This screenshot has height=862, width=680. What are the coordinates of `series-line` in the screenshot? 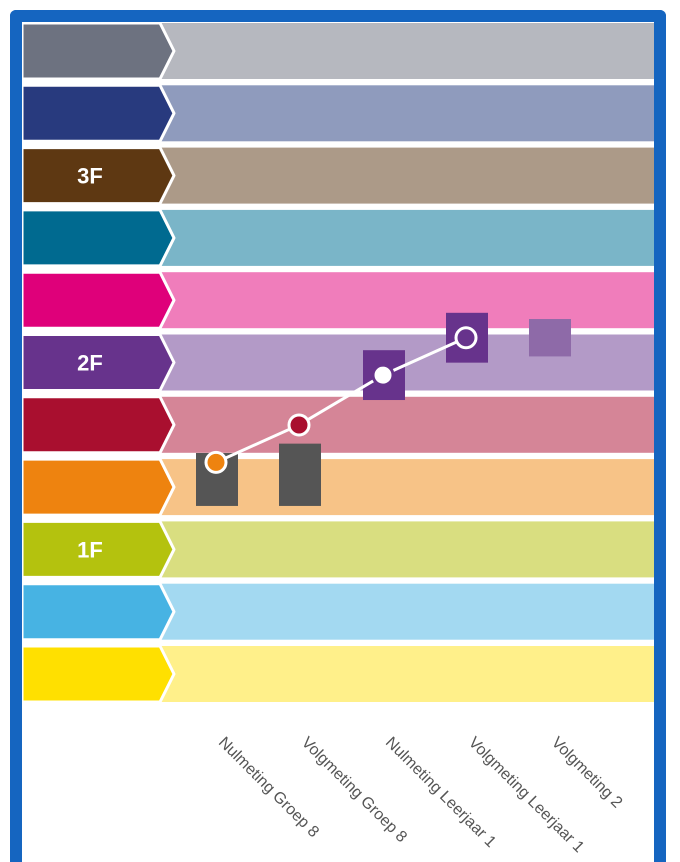 It's located at (341, 400).